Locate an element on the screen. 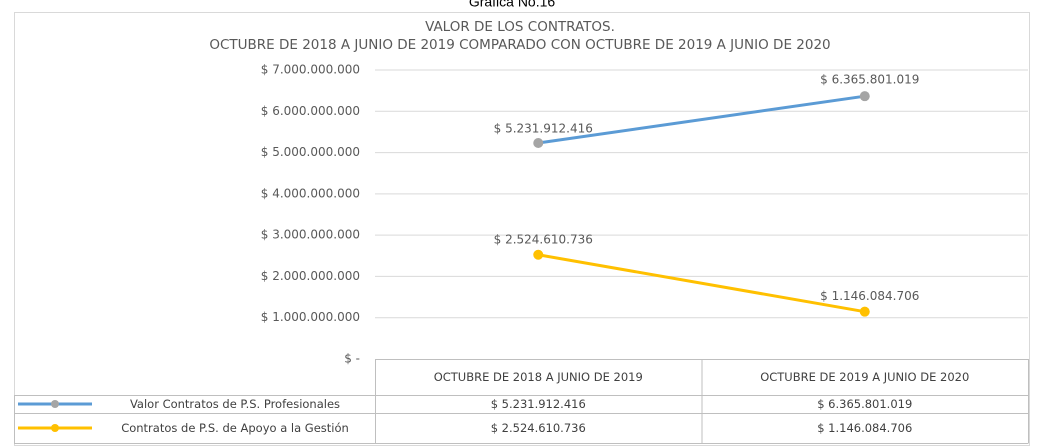  category-label-box: OCTUBRE DE 2018 A JUNIO DE 2019 is located at coordinates (538, 377).